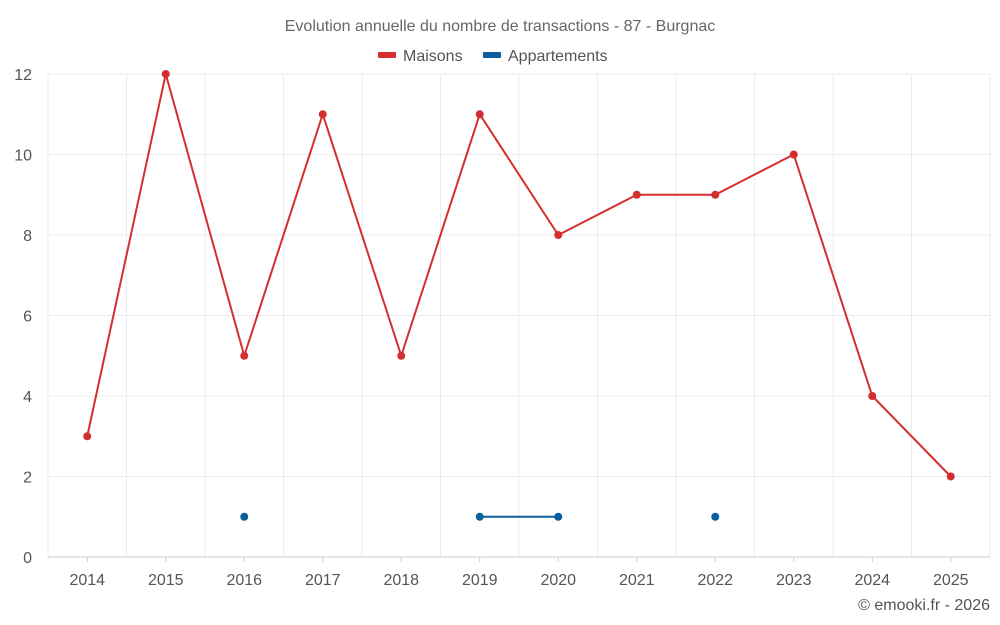 This screenshot has height=625, width=1000. What do you see at coordinates (166, 580) in the screenshot?
I see `x-tick-label: 2015` at bounding box center [166, 580].